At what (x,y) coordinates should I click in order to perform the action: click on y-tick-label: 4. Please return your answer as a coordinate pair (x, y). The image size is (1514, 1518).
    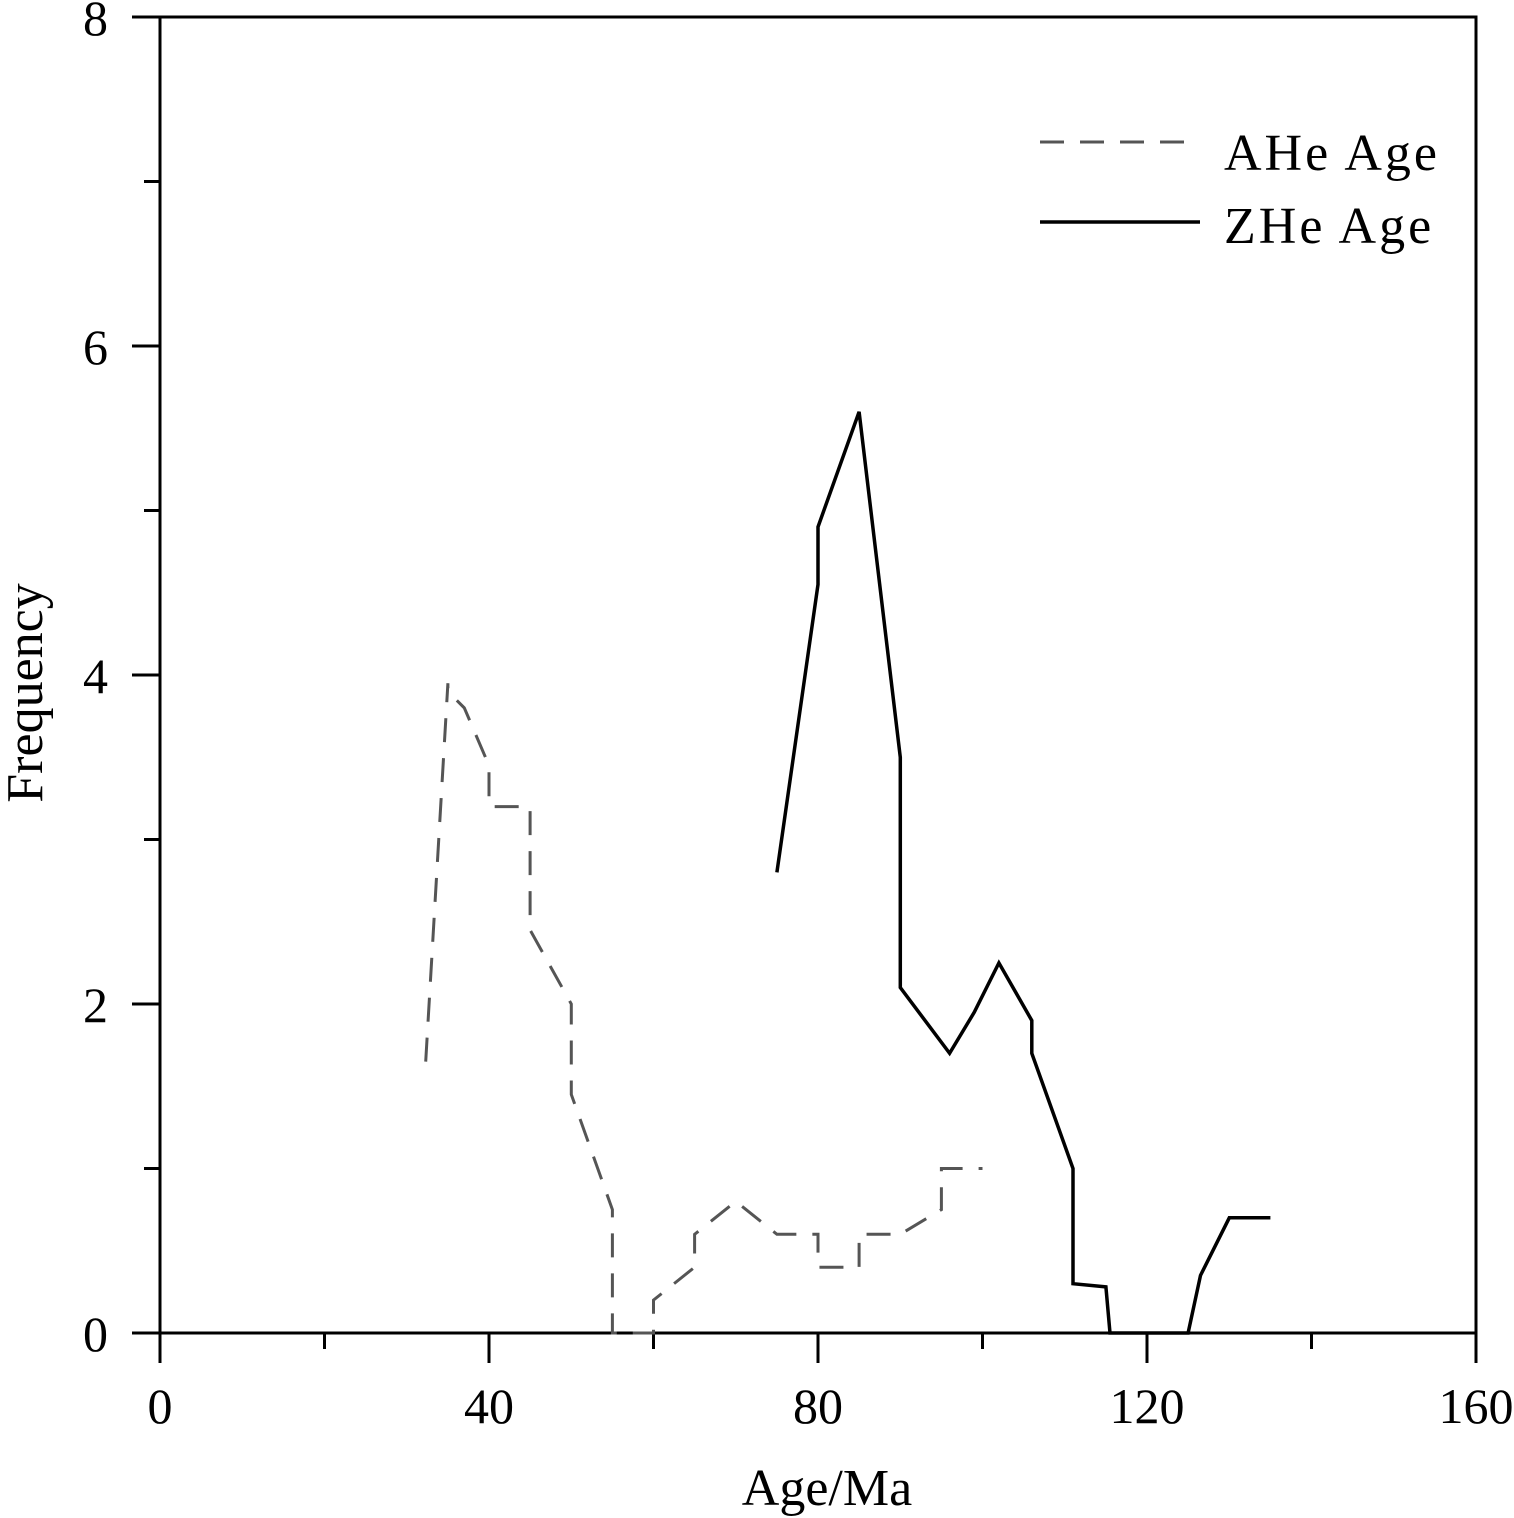
    Looking at the image, I should click on (95, 676).